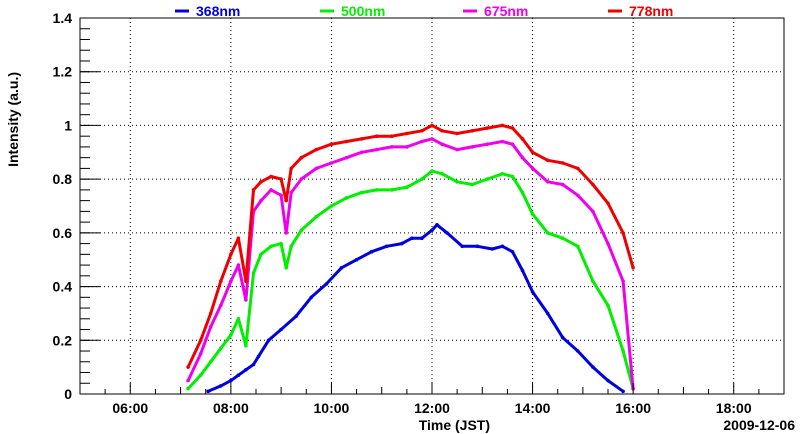  I want to click on legend: 368nm 500nm 675nm 778nm, so click(424, 11).